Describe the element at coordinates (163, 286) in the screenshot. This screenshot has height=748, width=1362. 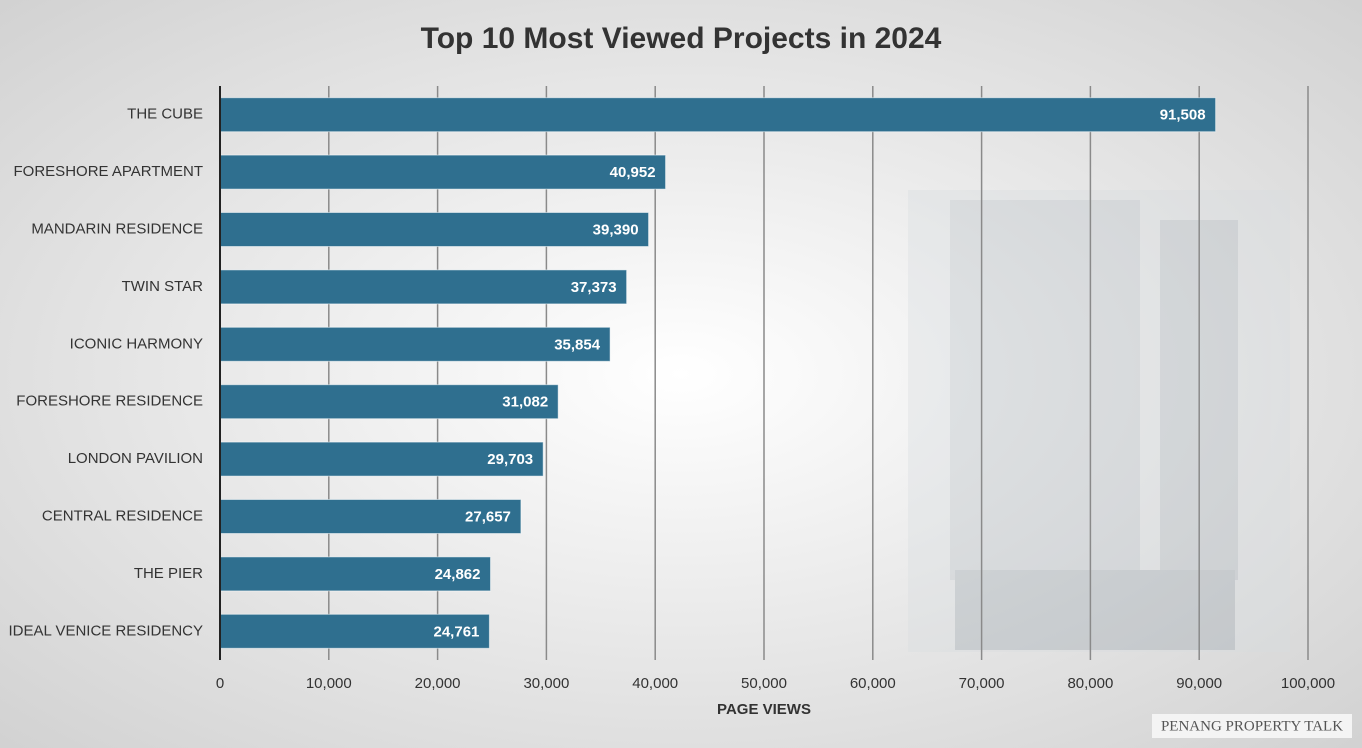
I see `y-tick-label: TWIN STAR` at that location.